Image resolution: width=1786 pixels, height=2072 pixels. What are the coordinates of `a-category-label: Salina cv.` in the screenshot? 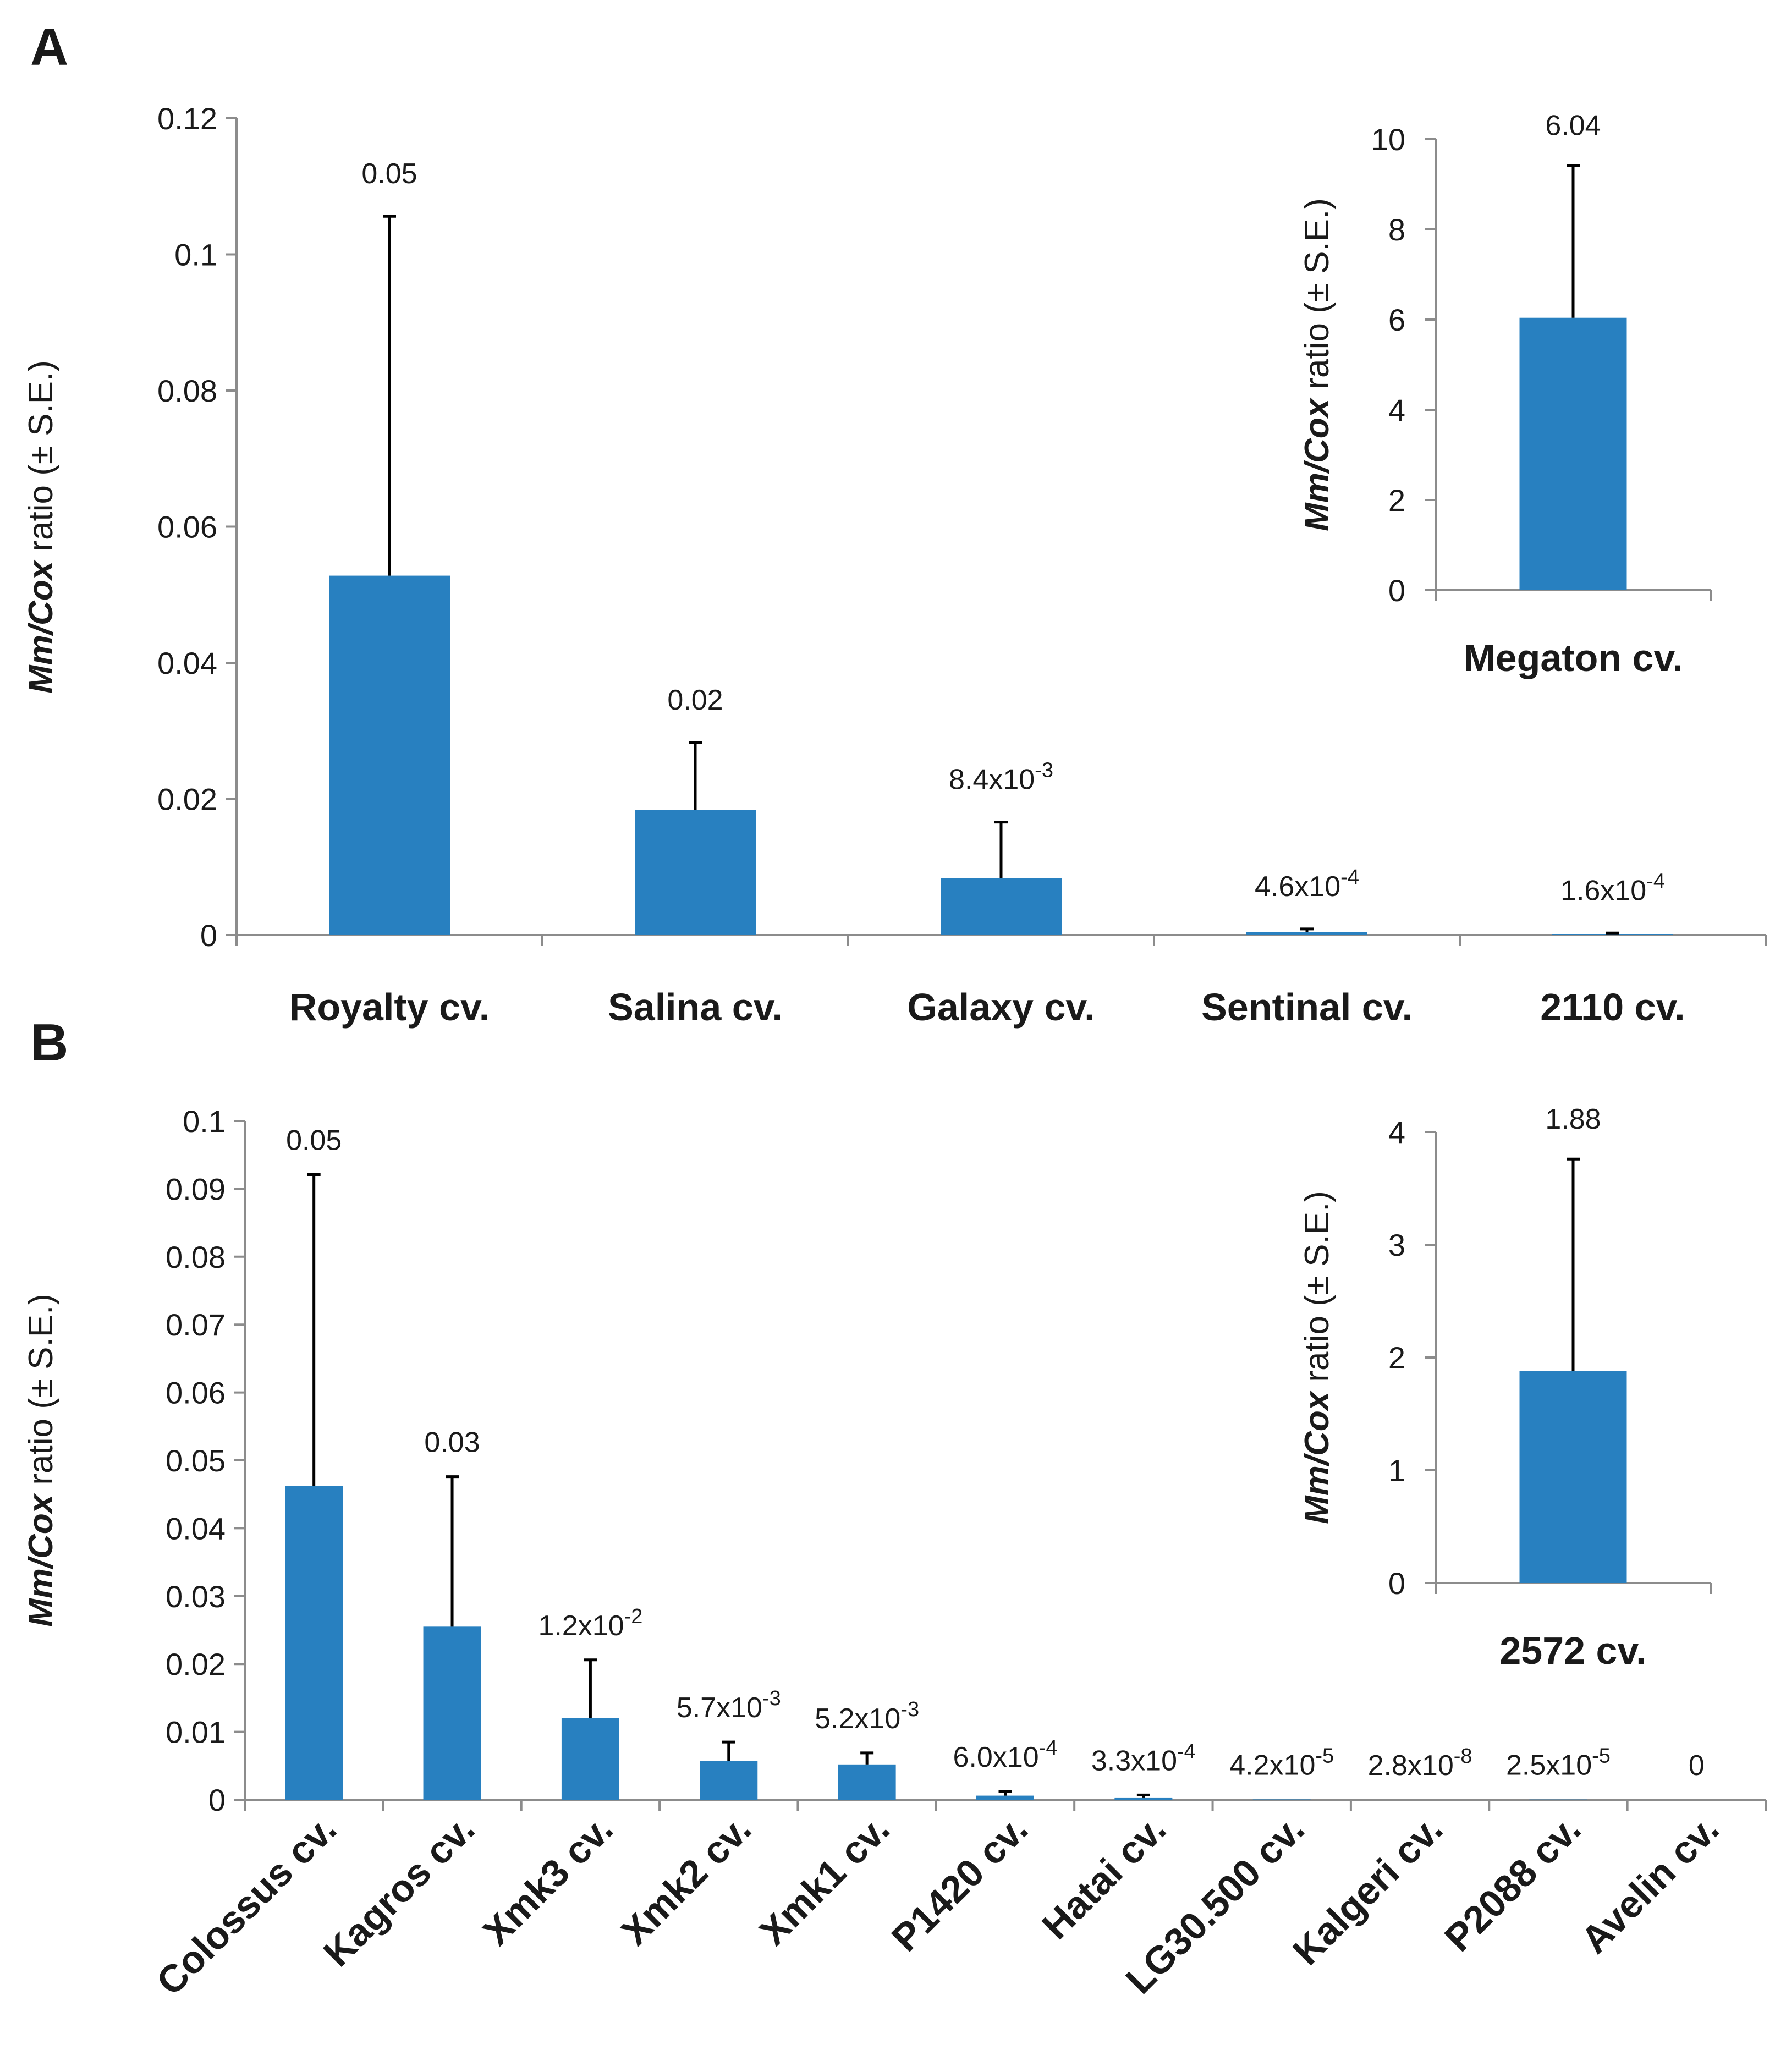 It's located at (695, 1008).